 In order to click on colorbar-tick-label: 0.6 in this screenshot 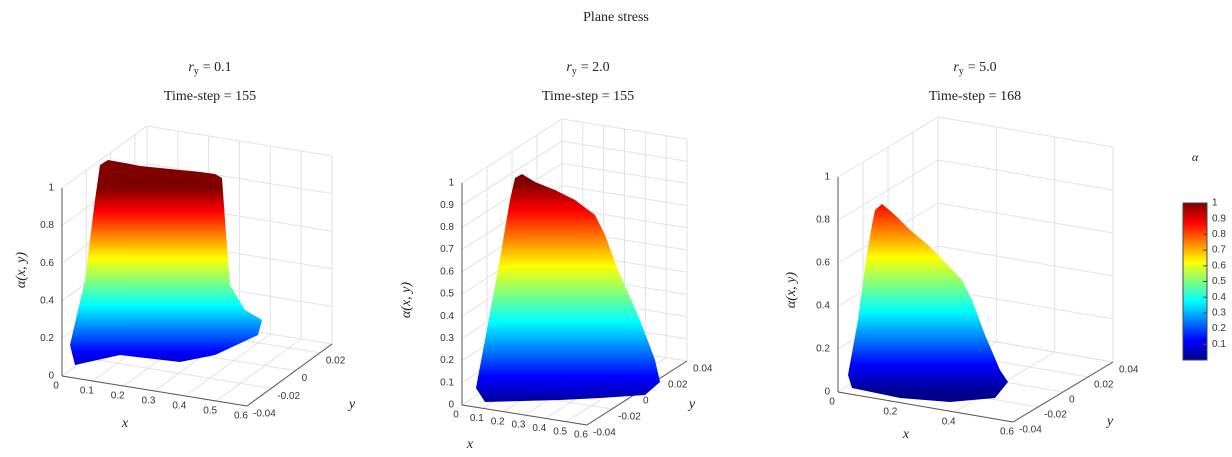, I will do `click(1219, 265)`.